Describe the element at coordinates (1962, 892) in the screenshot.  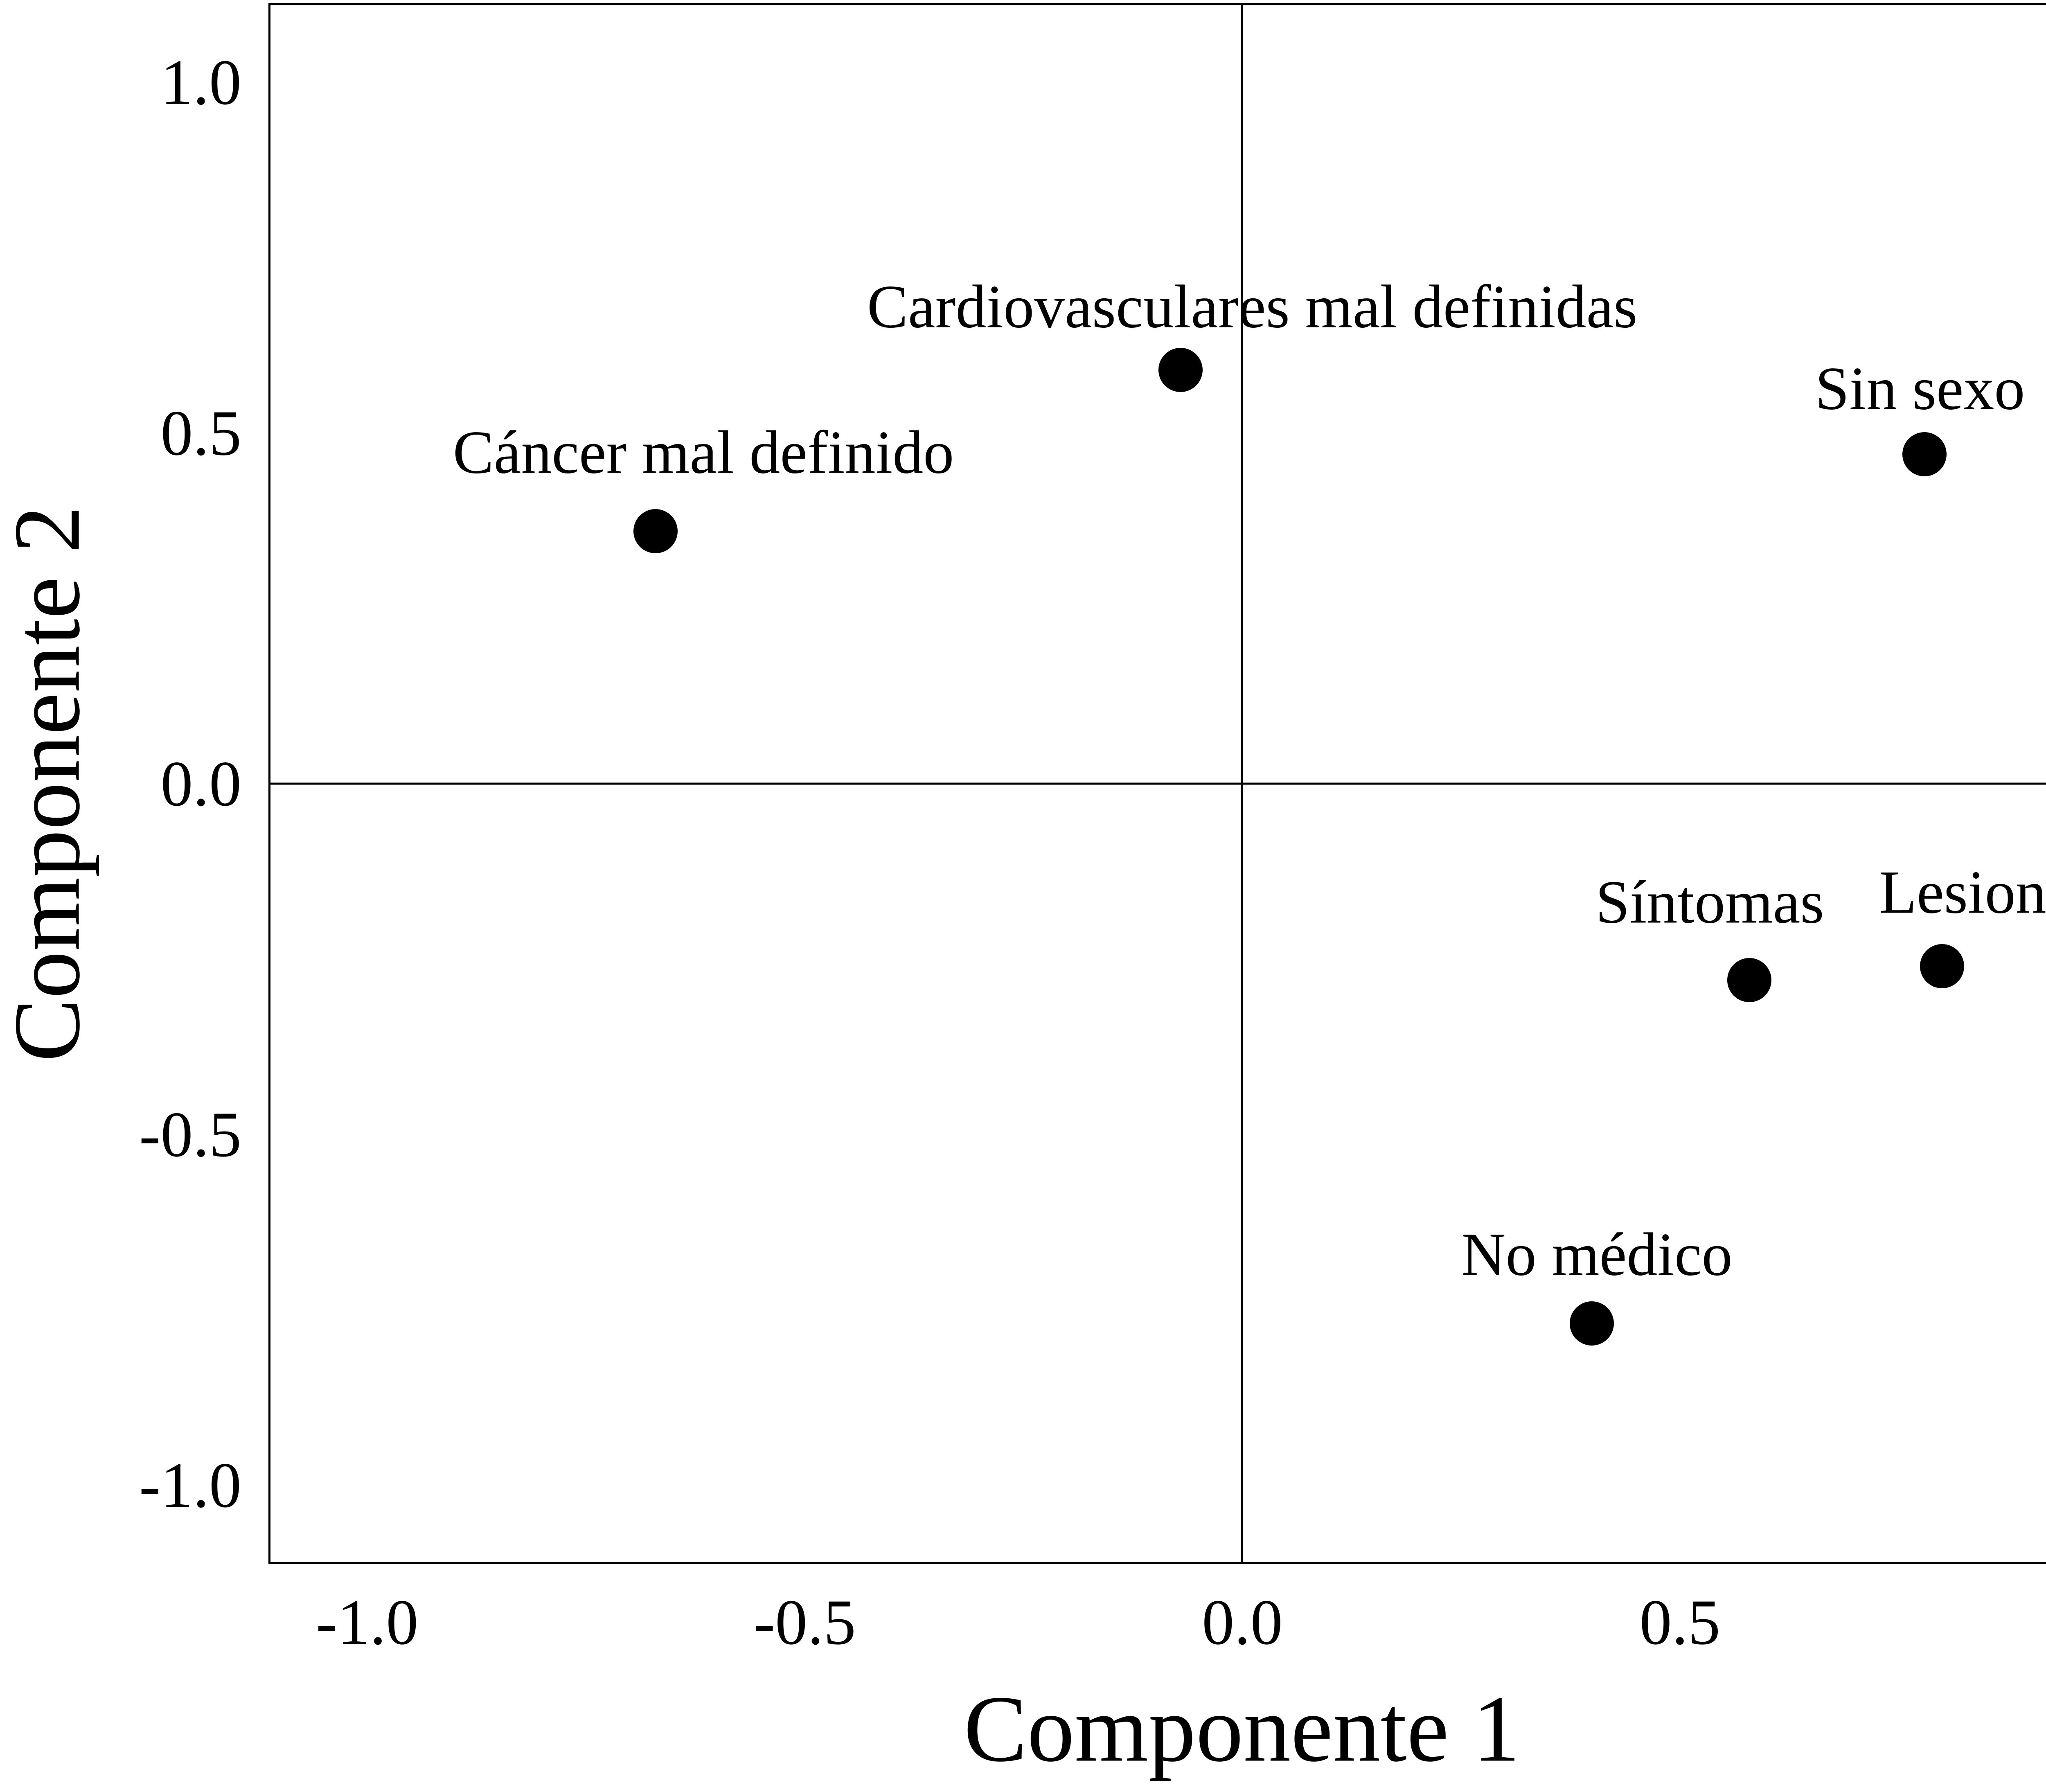
I see `point-label-4: Lesiones` at that location.